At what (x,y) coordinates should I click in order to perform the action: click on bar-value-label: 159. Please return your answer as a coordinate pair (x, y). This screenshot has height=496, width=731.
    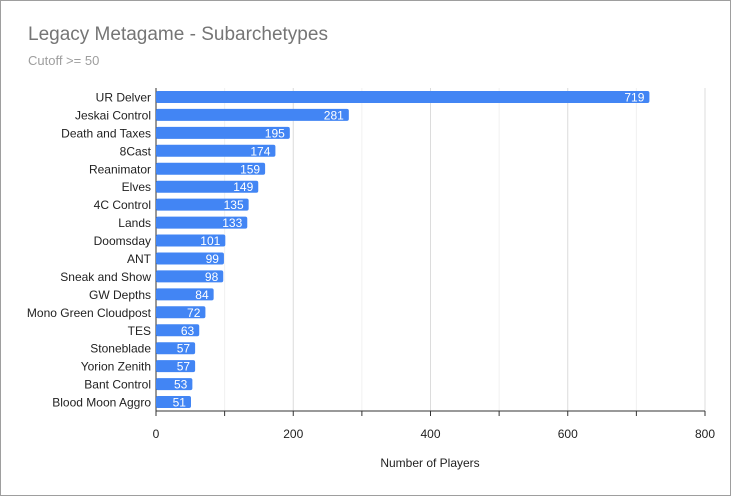
    Looking at the image, I should click on (250, 169).